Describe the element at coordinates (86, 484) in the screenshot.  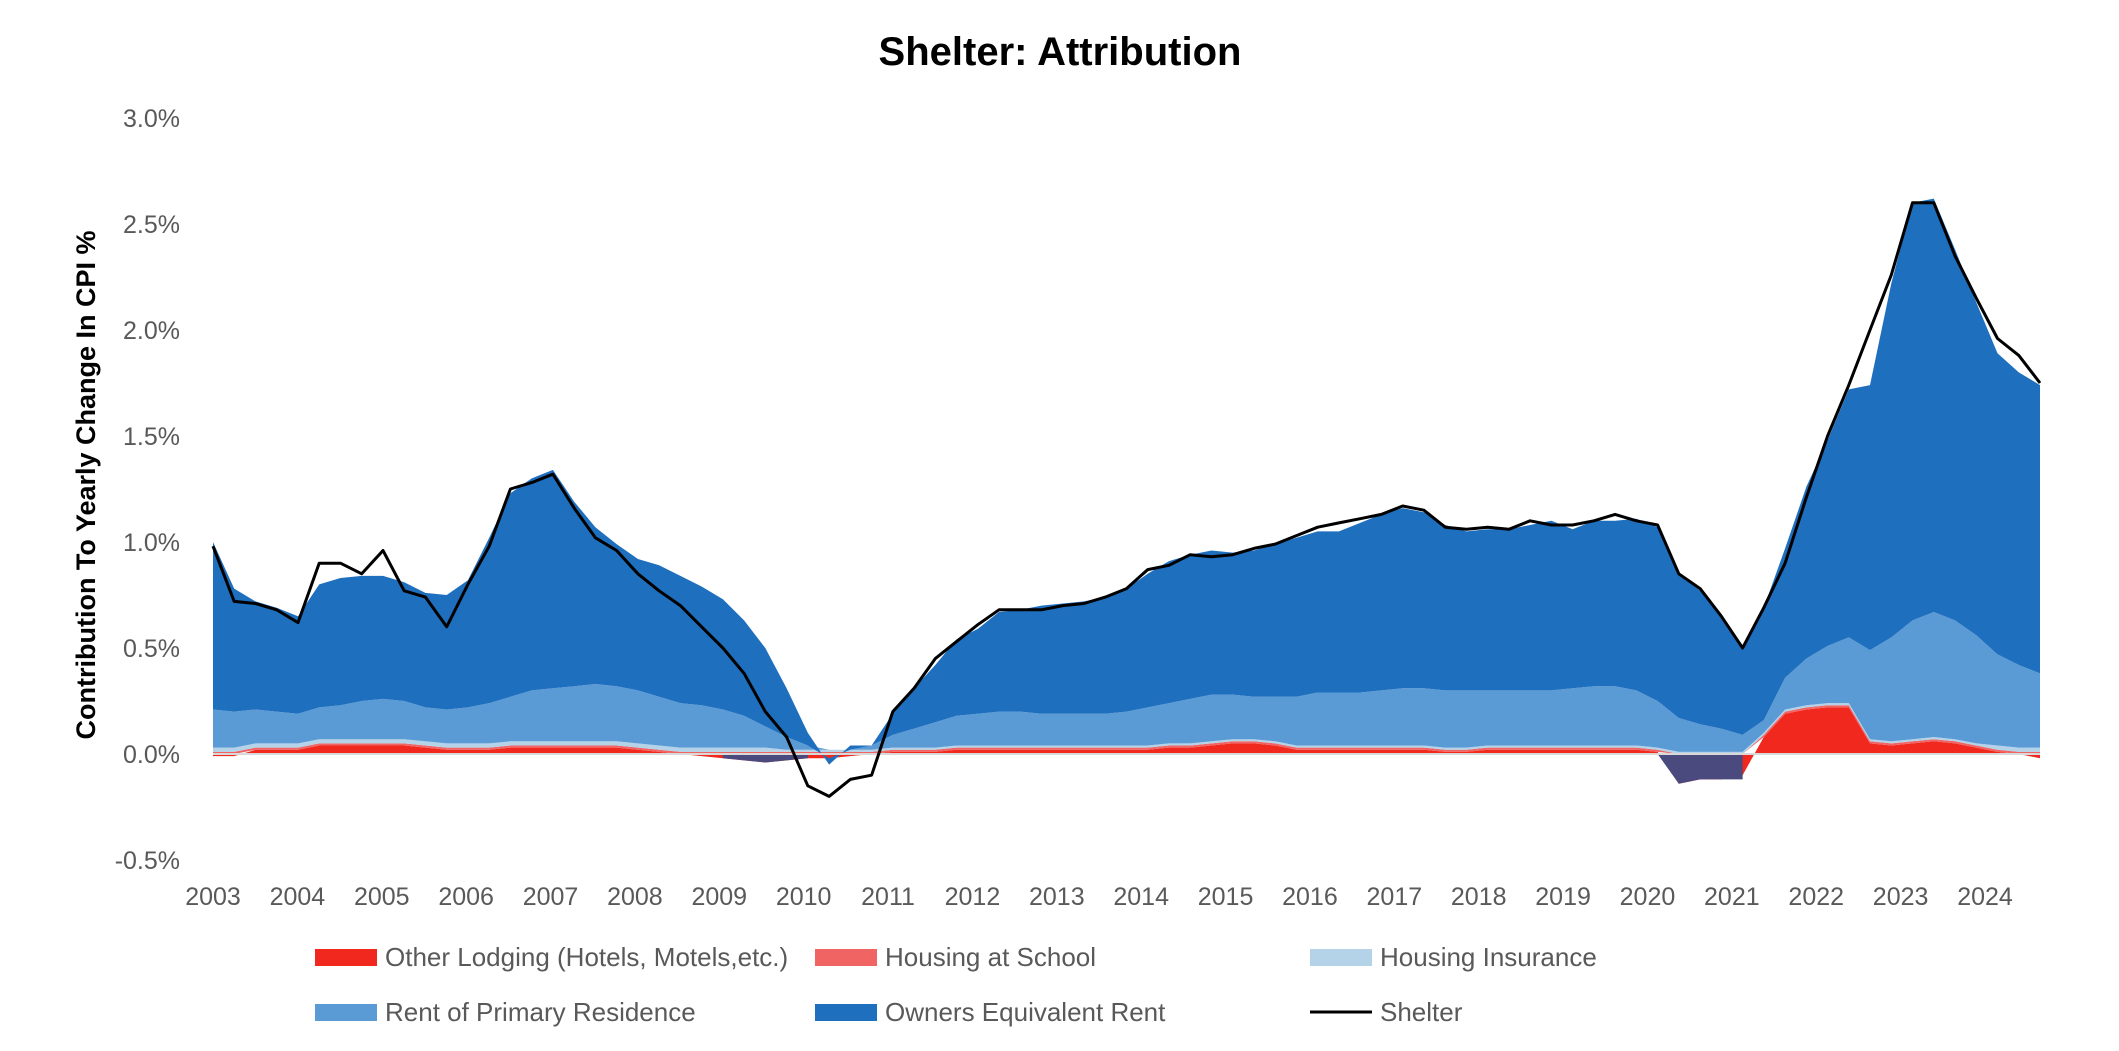
I see `y-axis-label: Contribution To Yearly Change In CPI %` at that location.